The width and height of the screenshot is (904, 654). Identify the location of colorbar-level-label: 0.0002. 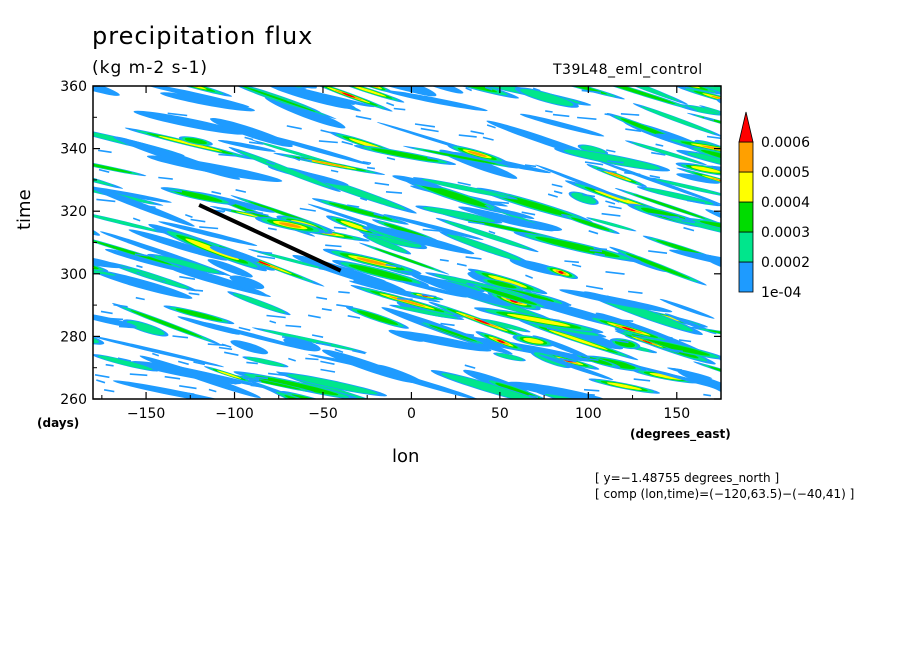
(785, 263).